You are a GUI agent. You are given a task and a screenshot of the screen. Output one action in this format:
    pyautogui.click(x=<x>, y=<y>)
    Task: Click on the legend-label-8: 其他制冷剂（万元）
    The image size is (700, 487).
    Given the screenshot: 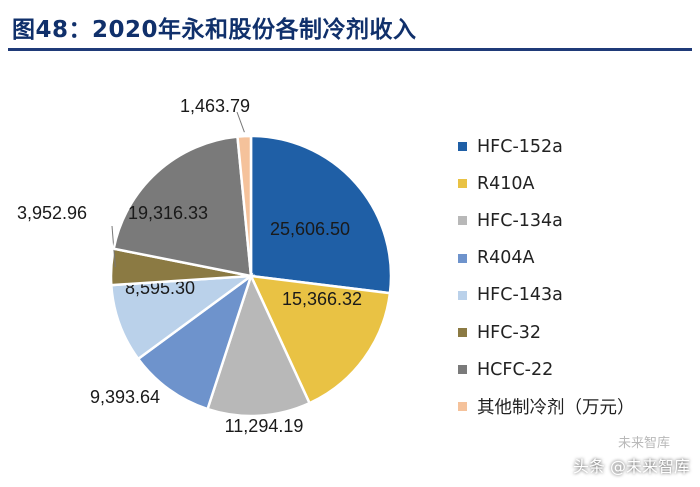 What is the action you would take?
    pyautogui.click(x=556, y=408)
    